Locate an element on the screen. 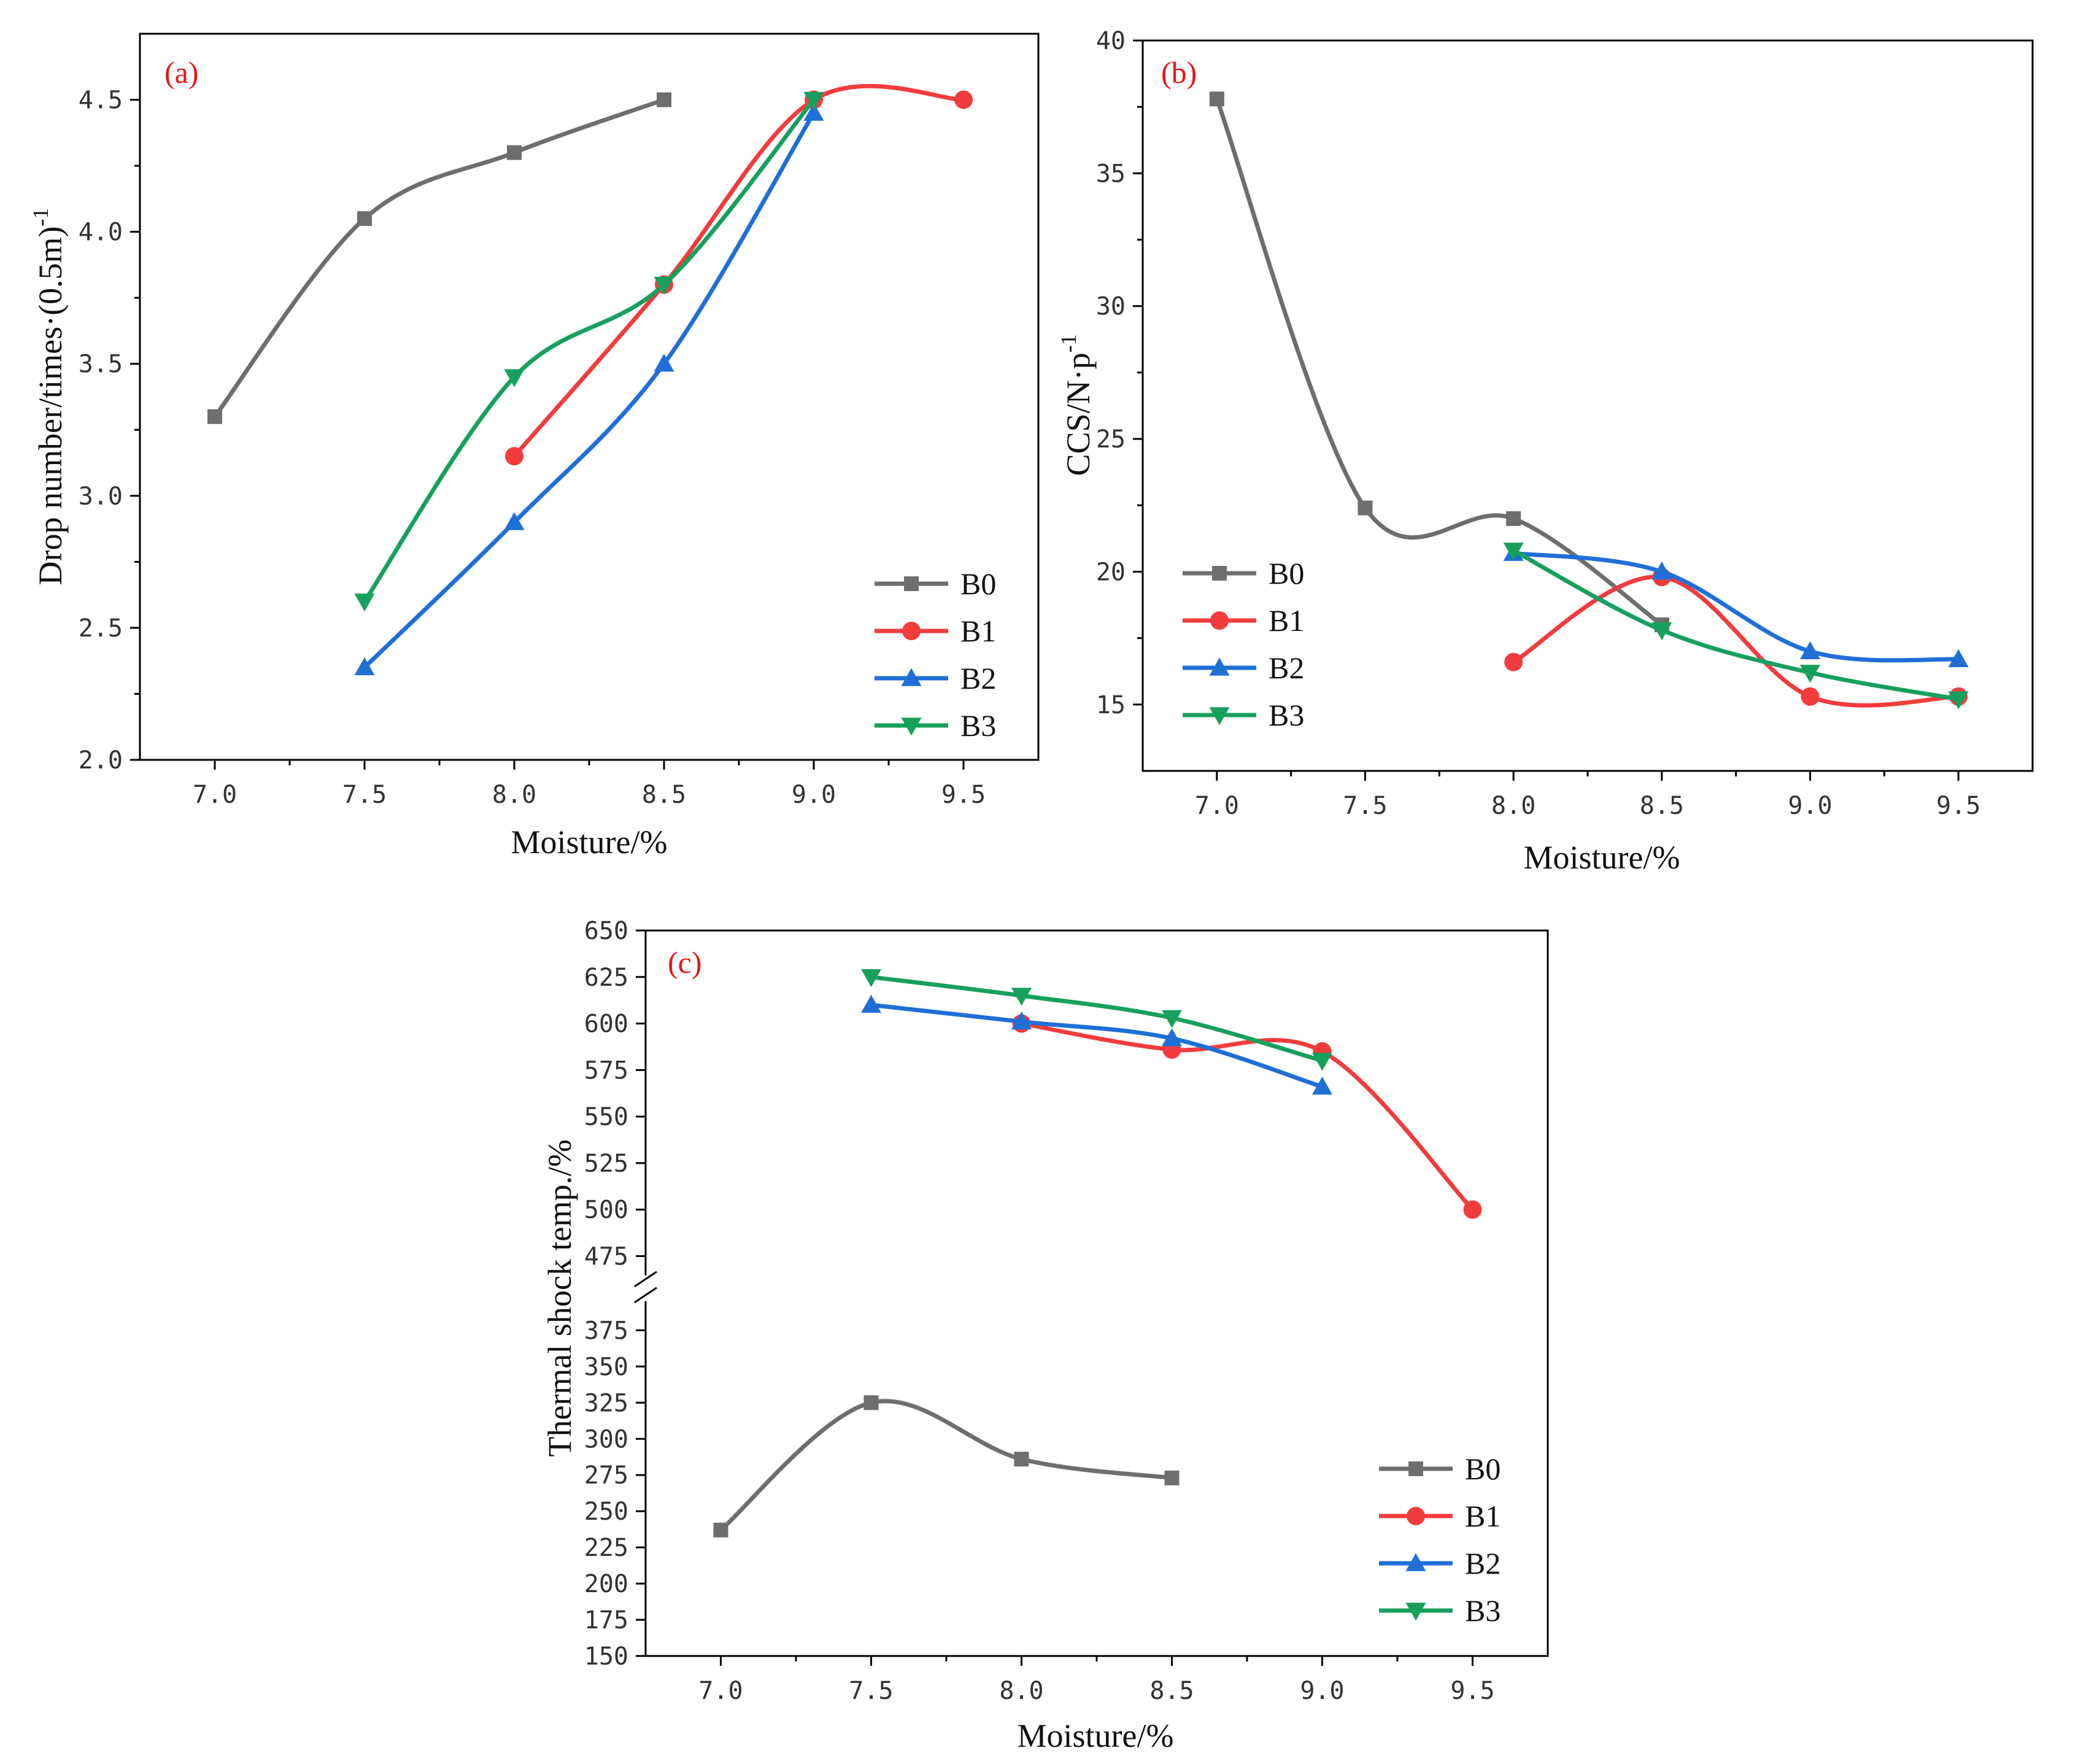 This screenshot has width=2078, height=1764. panel-a-legend-marker-b3 is located at coordinates (911, 727).